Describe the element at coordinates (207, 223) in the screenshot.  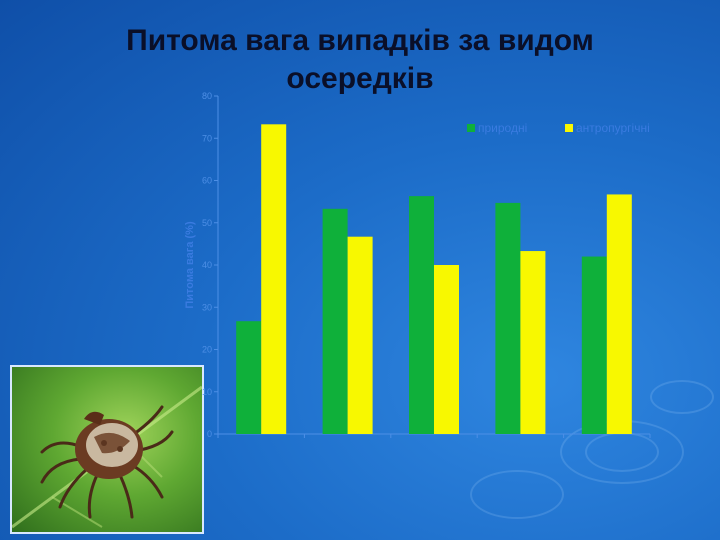
I see `y-tick-label: 50` at that location.